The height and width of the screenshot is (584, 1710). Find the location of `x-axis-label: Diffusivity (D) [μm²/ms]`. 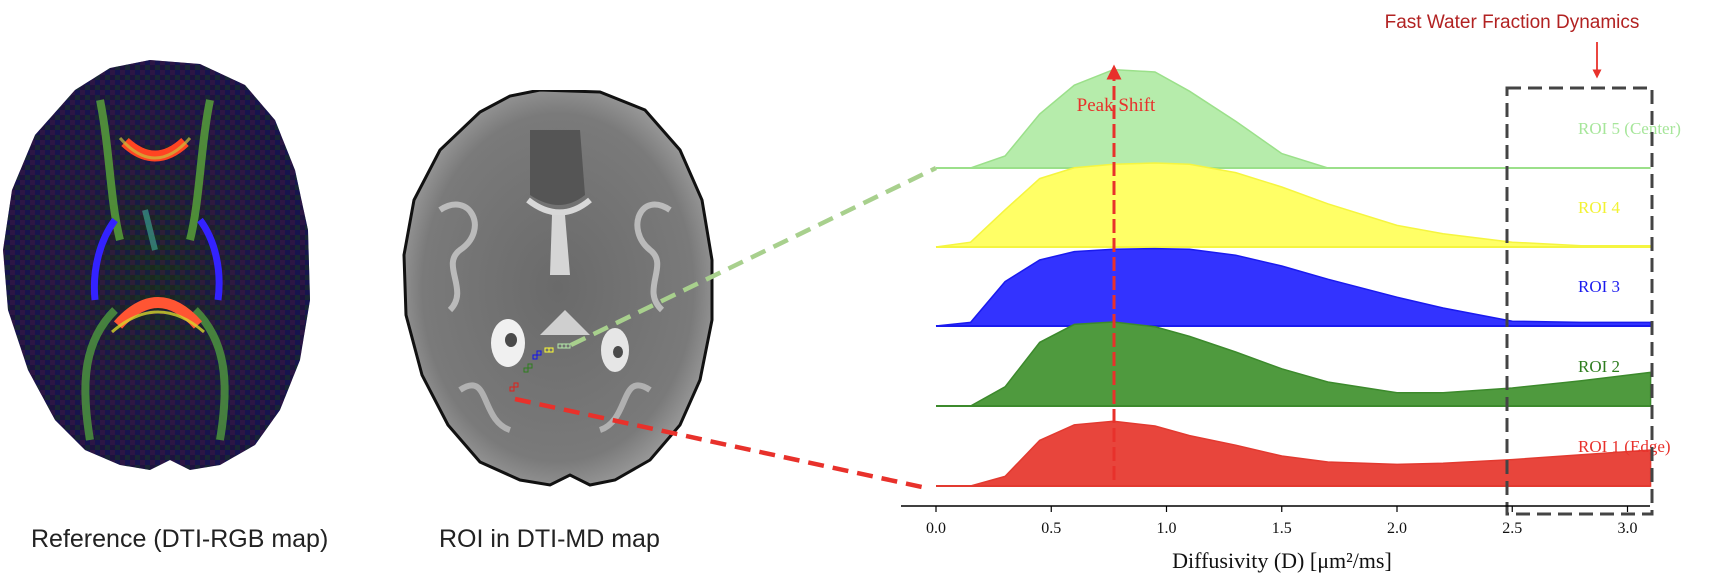

x-axis-label: Diffusivity (D) [μm²/ms] is located at coordinates (1282, 560).